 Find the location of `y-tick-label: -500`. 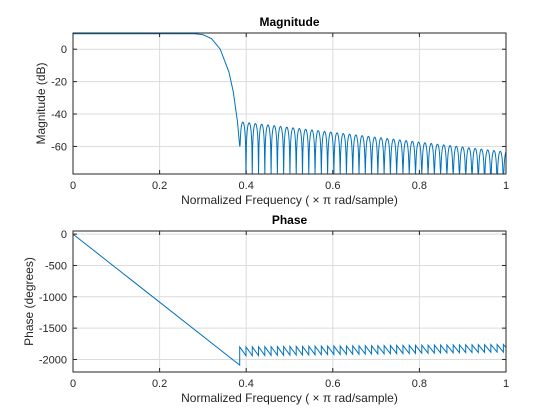

y-tick-label: -500 is located at coordinates (56, 266).